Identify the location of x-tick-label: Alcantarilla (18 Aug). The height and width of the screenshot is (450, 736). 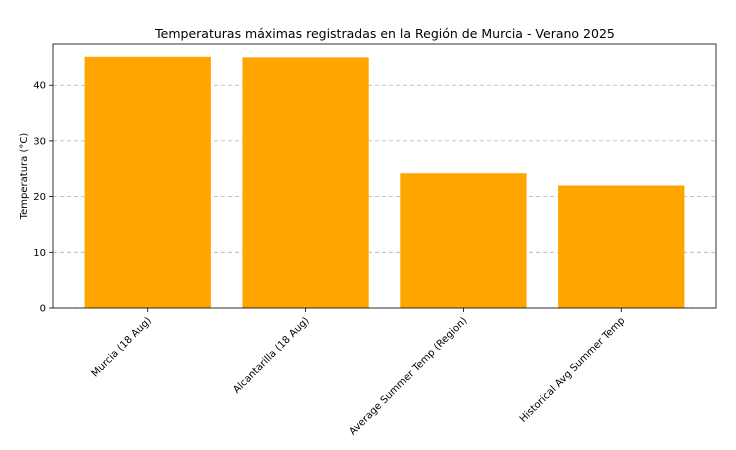
(271, 355).